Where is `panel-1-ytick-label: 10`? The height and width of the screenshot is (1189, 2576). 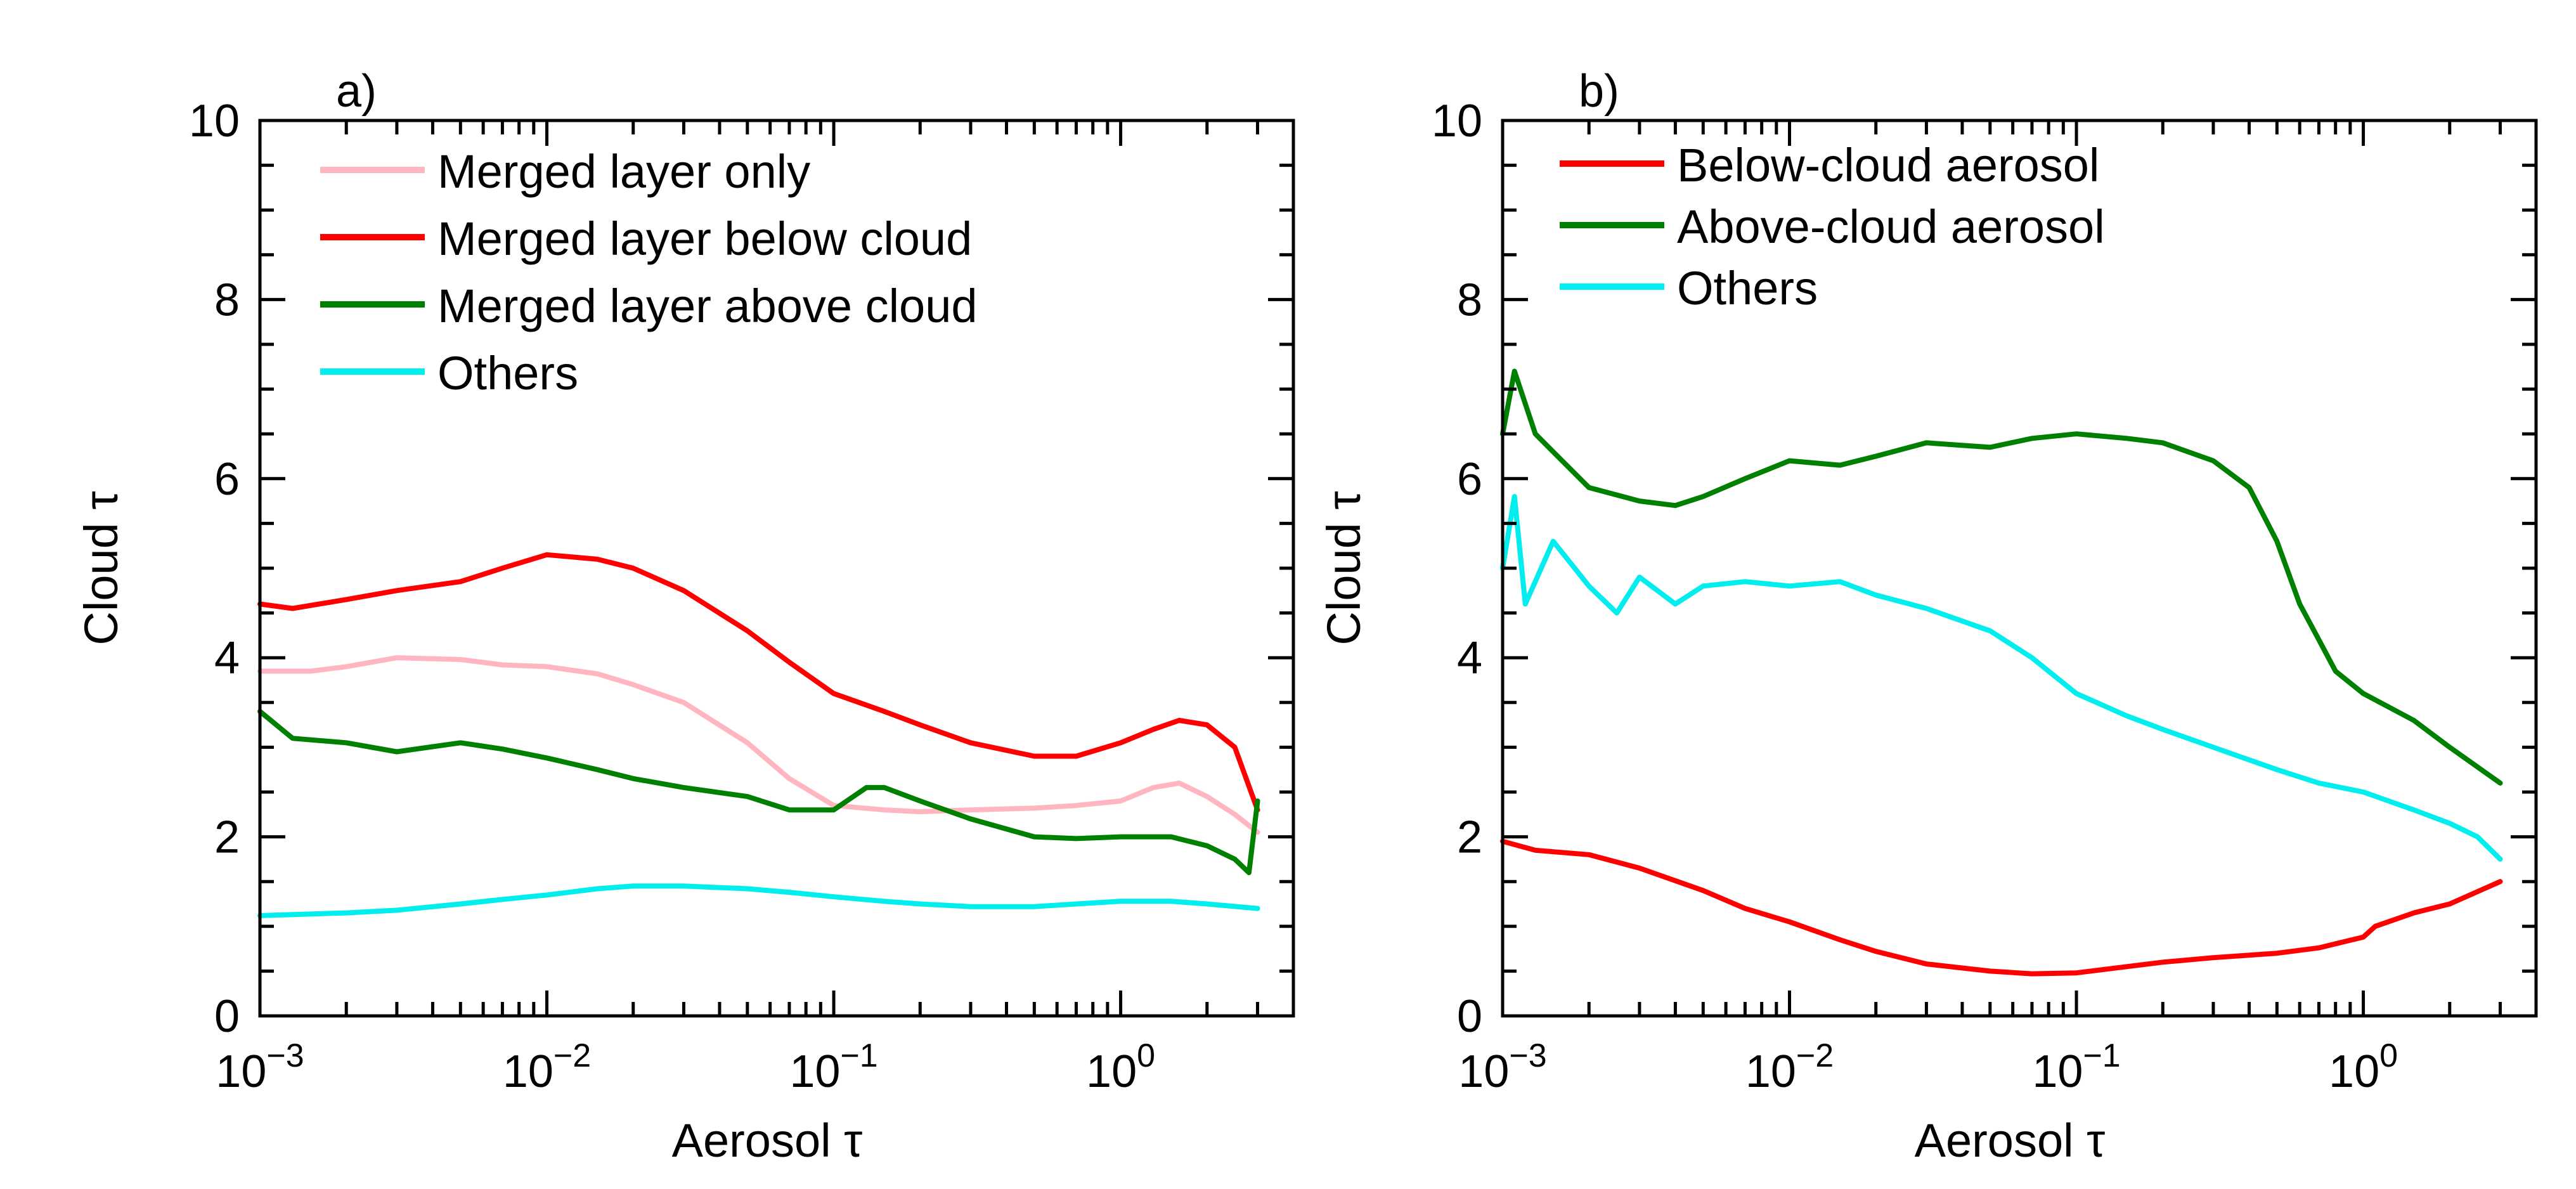 panel-1-ytick-label: 10 is located at coordinates (214, 121).